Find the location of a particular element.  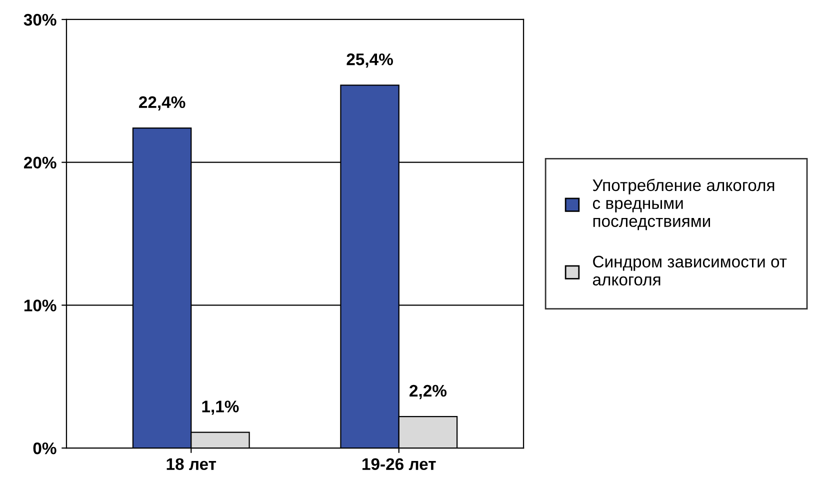

data-label: 1,1% is located at coordinates (220, 407).